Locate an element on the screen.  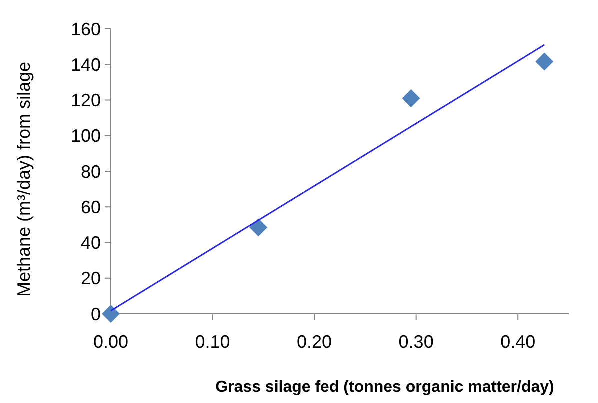
y-tick-label: 20 is located at coordinates (90, 278).